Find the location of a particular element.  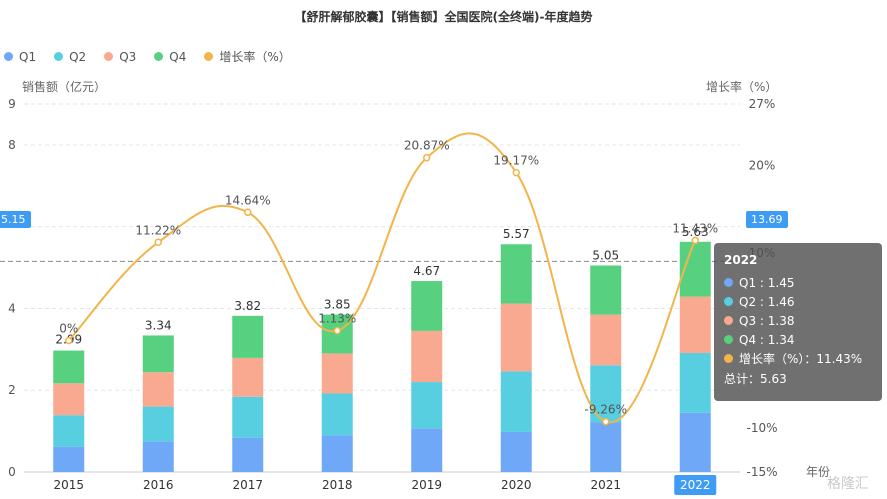

legend-item: Q2 is located at coordinates (70, 56).